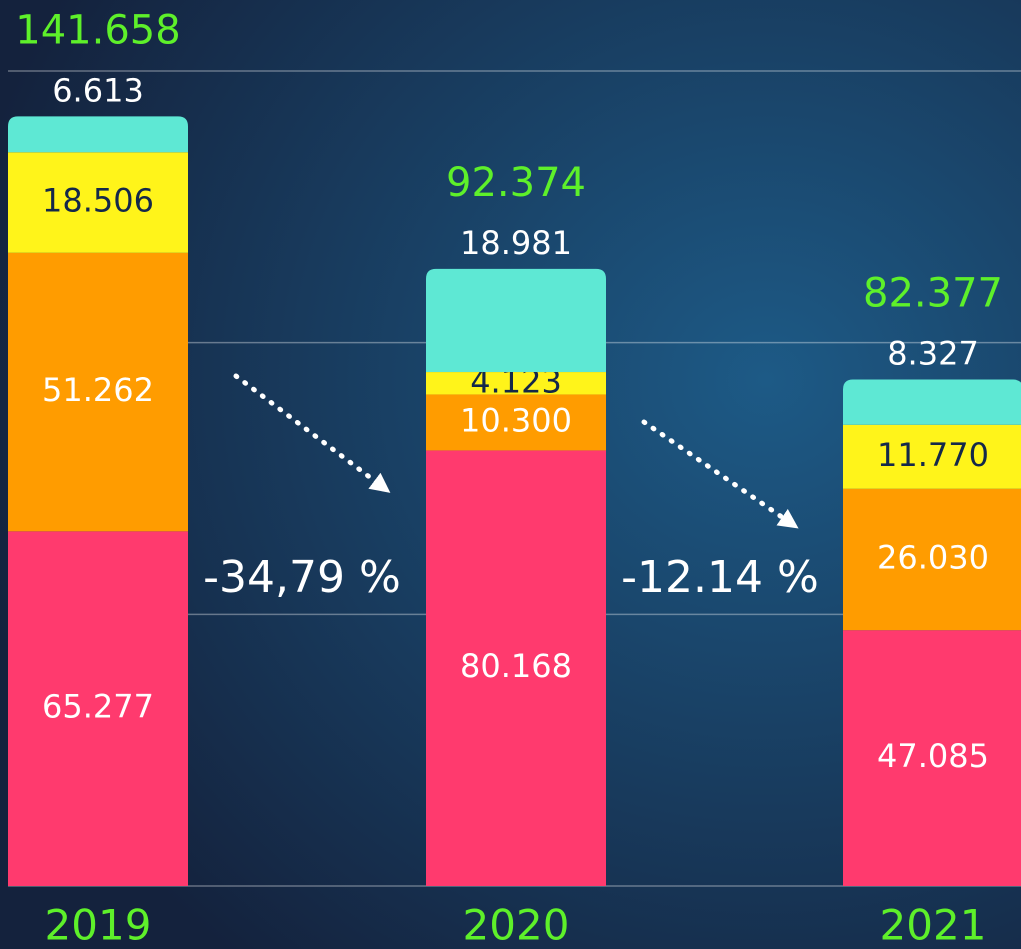  What do you see at coordinates (302, 577) in the screenshot?
I see `change-annotation: -34,79 %` at bounding box center [302, 577].